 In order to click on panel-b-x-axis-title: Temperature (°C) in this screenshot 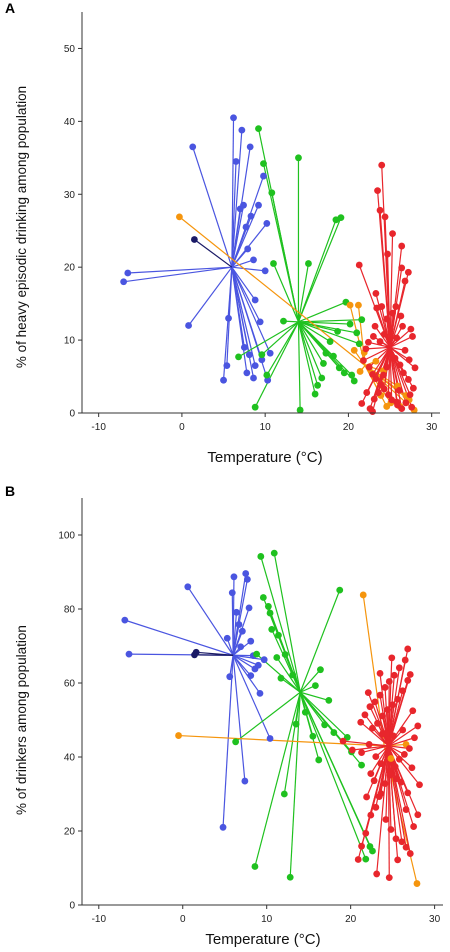, I will do `click(262, 939)`.